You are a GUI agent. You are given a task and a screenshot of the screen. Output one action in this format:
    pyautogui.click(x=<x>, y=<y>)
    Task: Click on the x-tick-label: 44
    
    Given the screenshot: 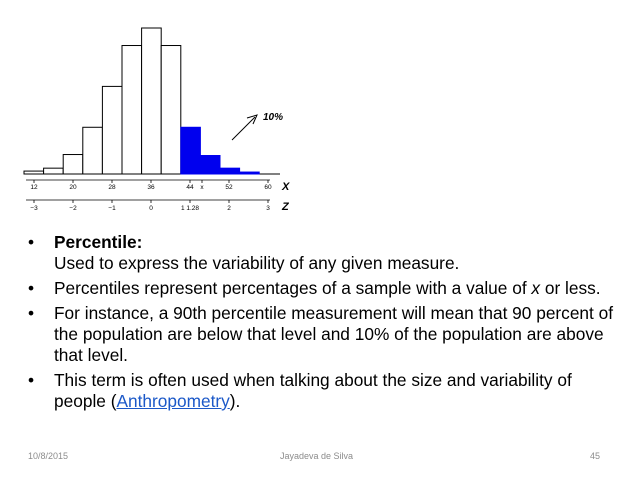 What is the action you would take?
    pyautogui.click(x=190, y=187)
    